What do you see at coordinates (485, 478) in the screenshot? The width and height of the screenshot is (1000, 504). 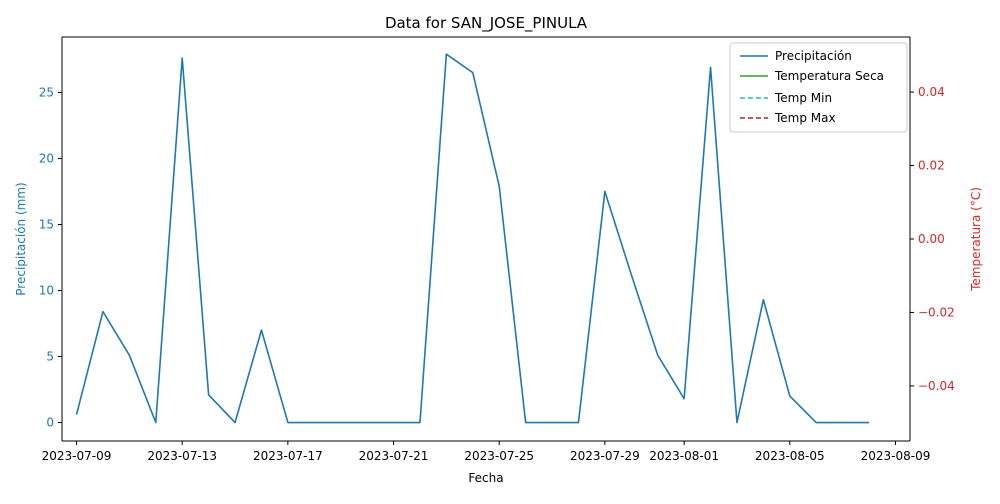 I see `x-axis-label: Fecha` at bounding box center [485, 478].